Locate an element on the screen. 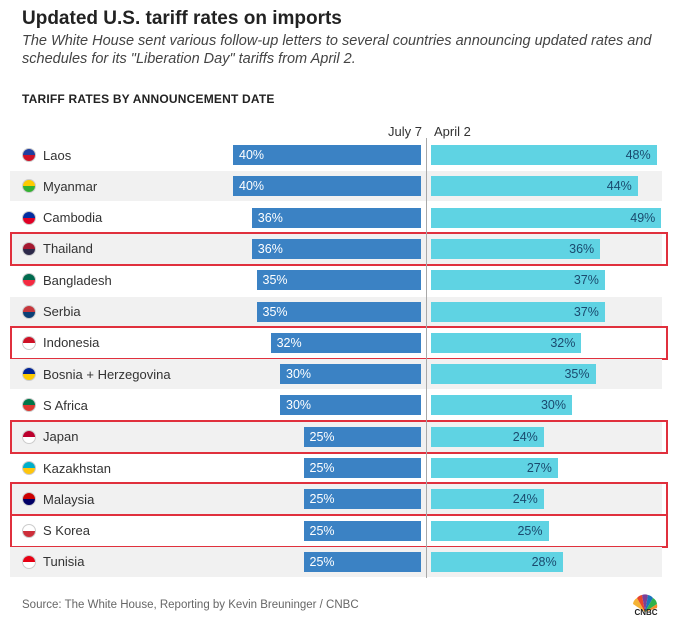 Image resolution: width=675 pixels, height=620 pixels. country-name: Japan is located at coordinates (61, 437).